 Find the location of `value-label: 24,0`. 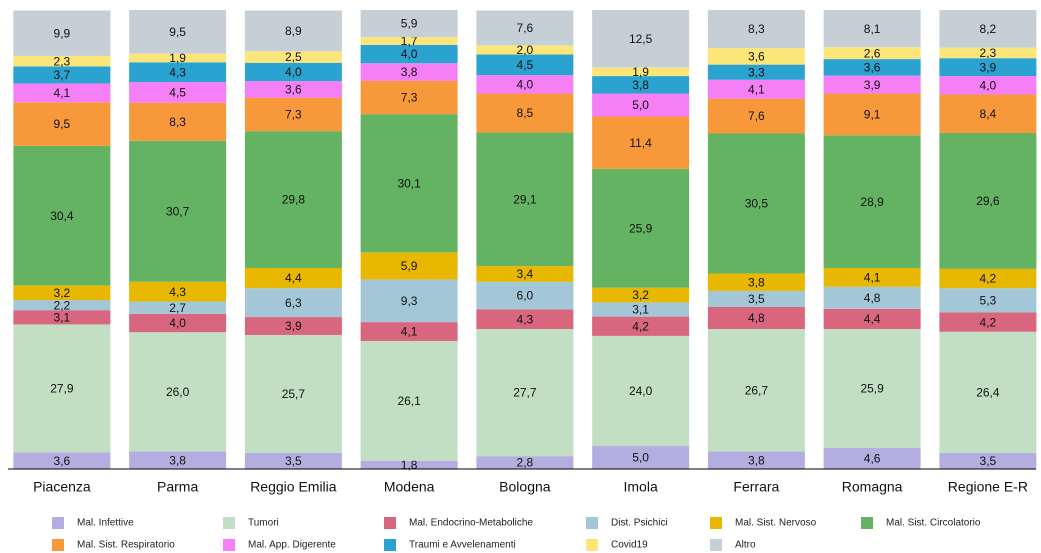

value-label: 24,0 is located at coordinates (641, 391).